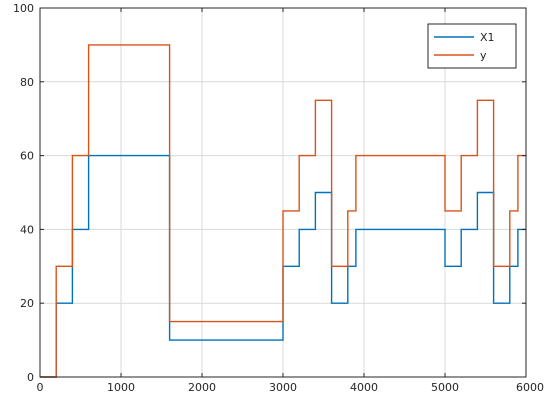  Describe the element at coordinates (27, 303) in the screenshot. I see `y-tick-label: 20` at that location.